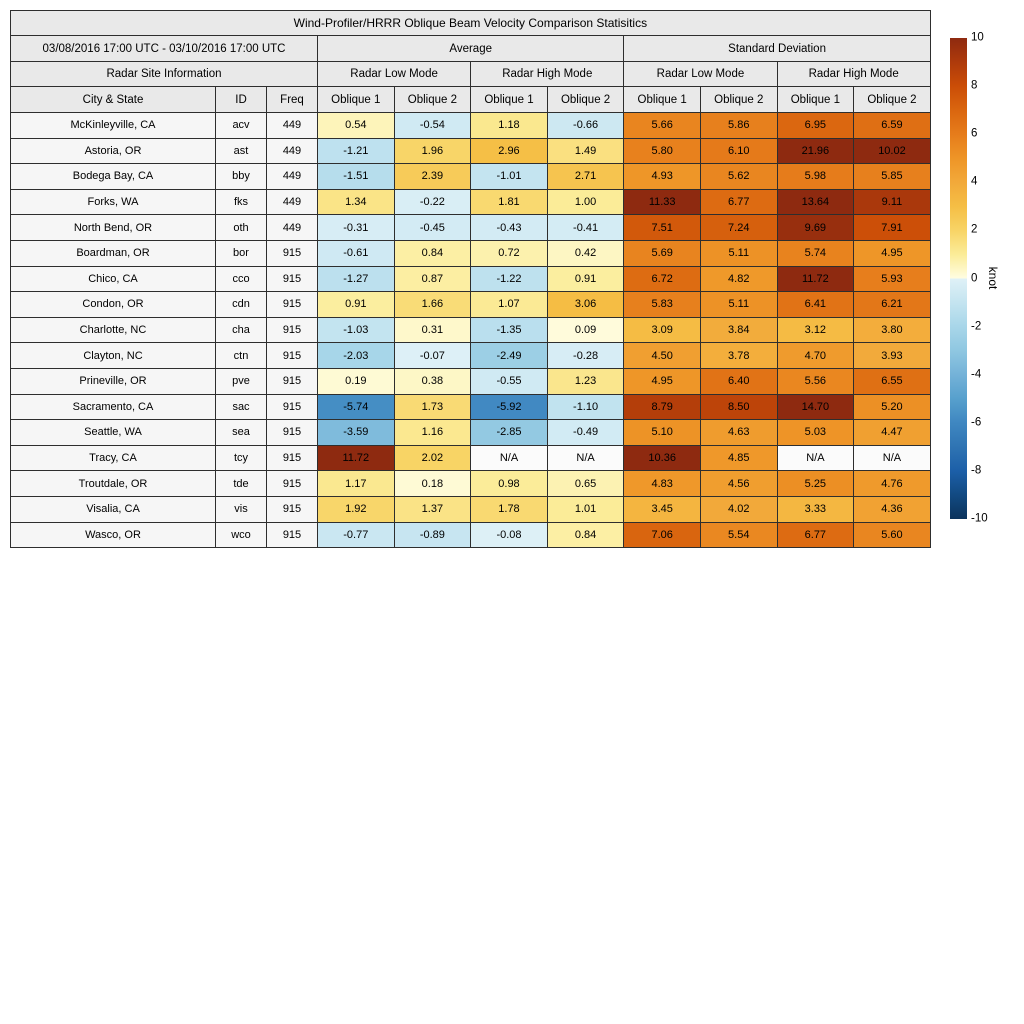  I want to click on value-cell: 6.59, so click(892, 125).